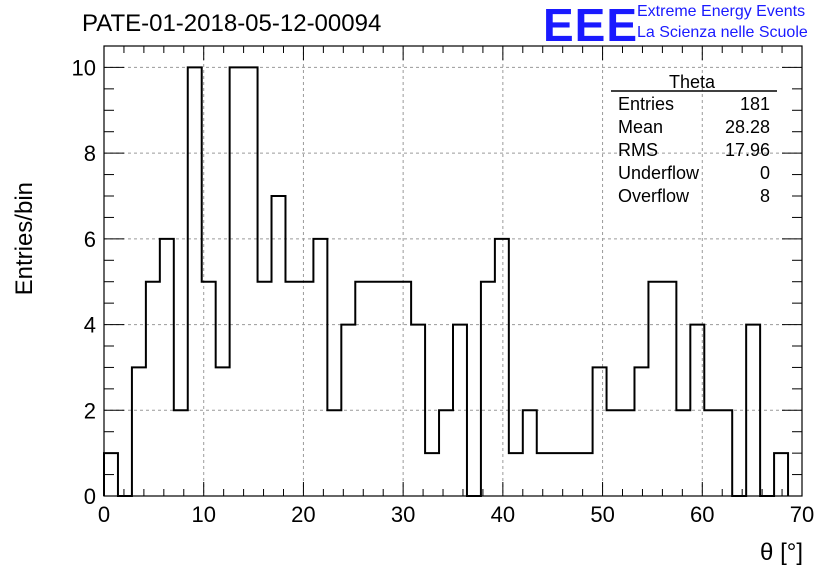  Describe the element at coordinates (232, 23) in the screenshot. I see `histogram-title: PATE-01-2018-05-12-00094` at that location.